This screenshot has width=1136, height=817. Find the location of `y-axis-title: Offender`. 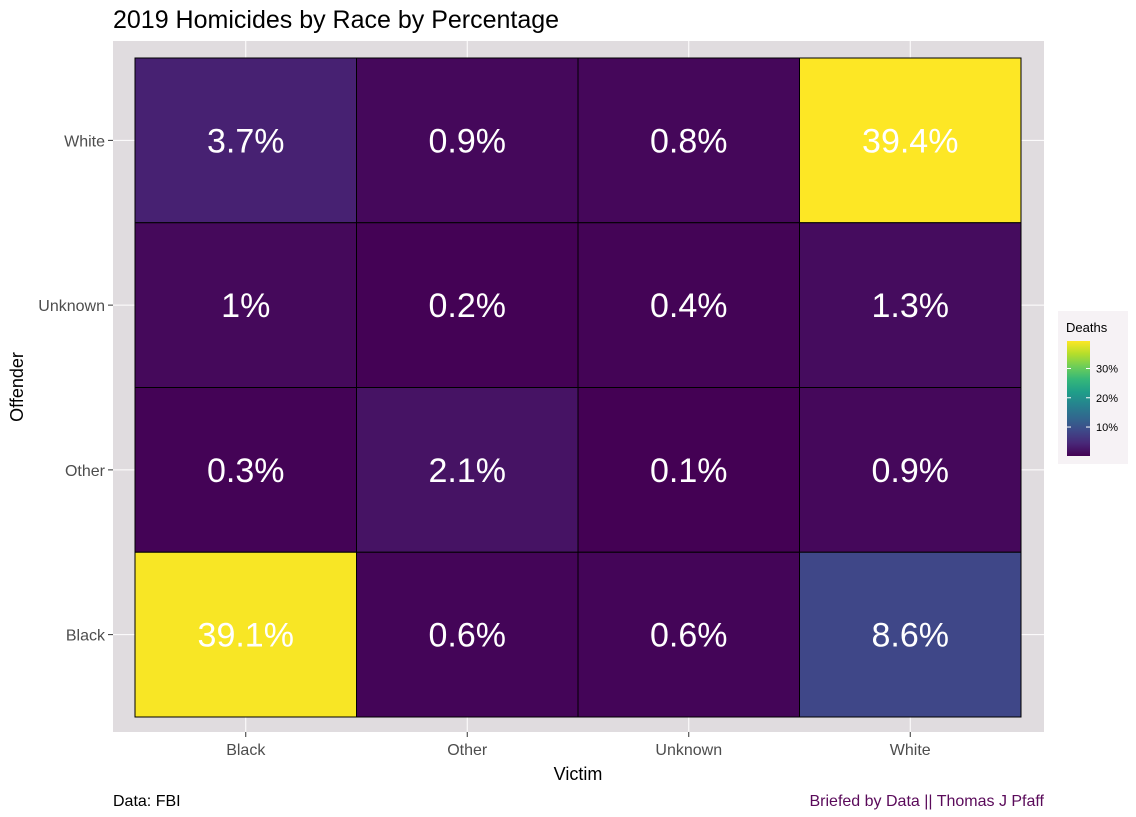

y-axis-title: Offender is located at coordinates (17, 387).